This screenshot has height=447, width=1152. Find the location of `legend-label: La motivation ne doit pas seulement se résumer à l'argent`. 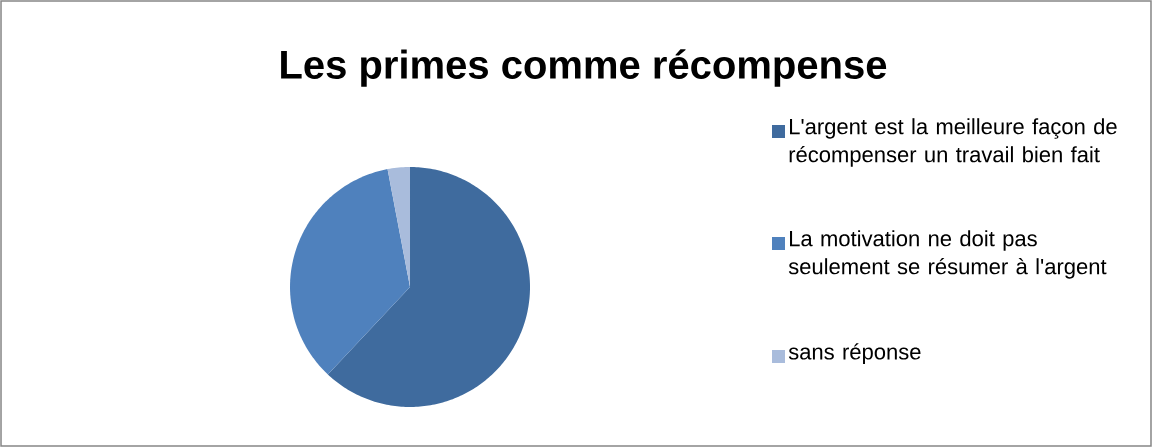

legend-label: La motivation ne doit pas seulement se résumer à l'argent is located at coordinates (947, 254).